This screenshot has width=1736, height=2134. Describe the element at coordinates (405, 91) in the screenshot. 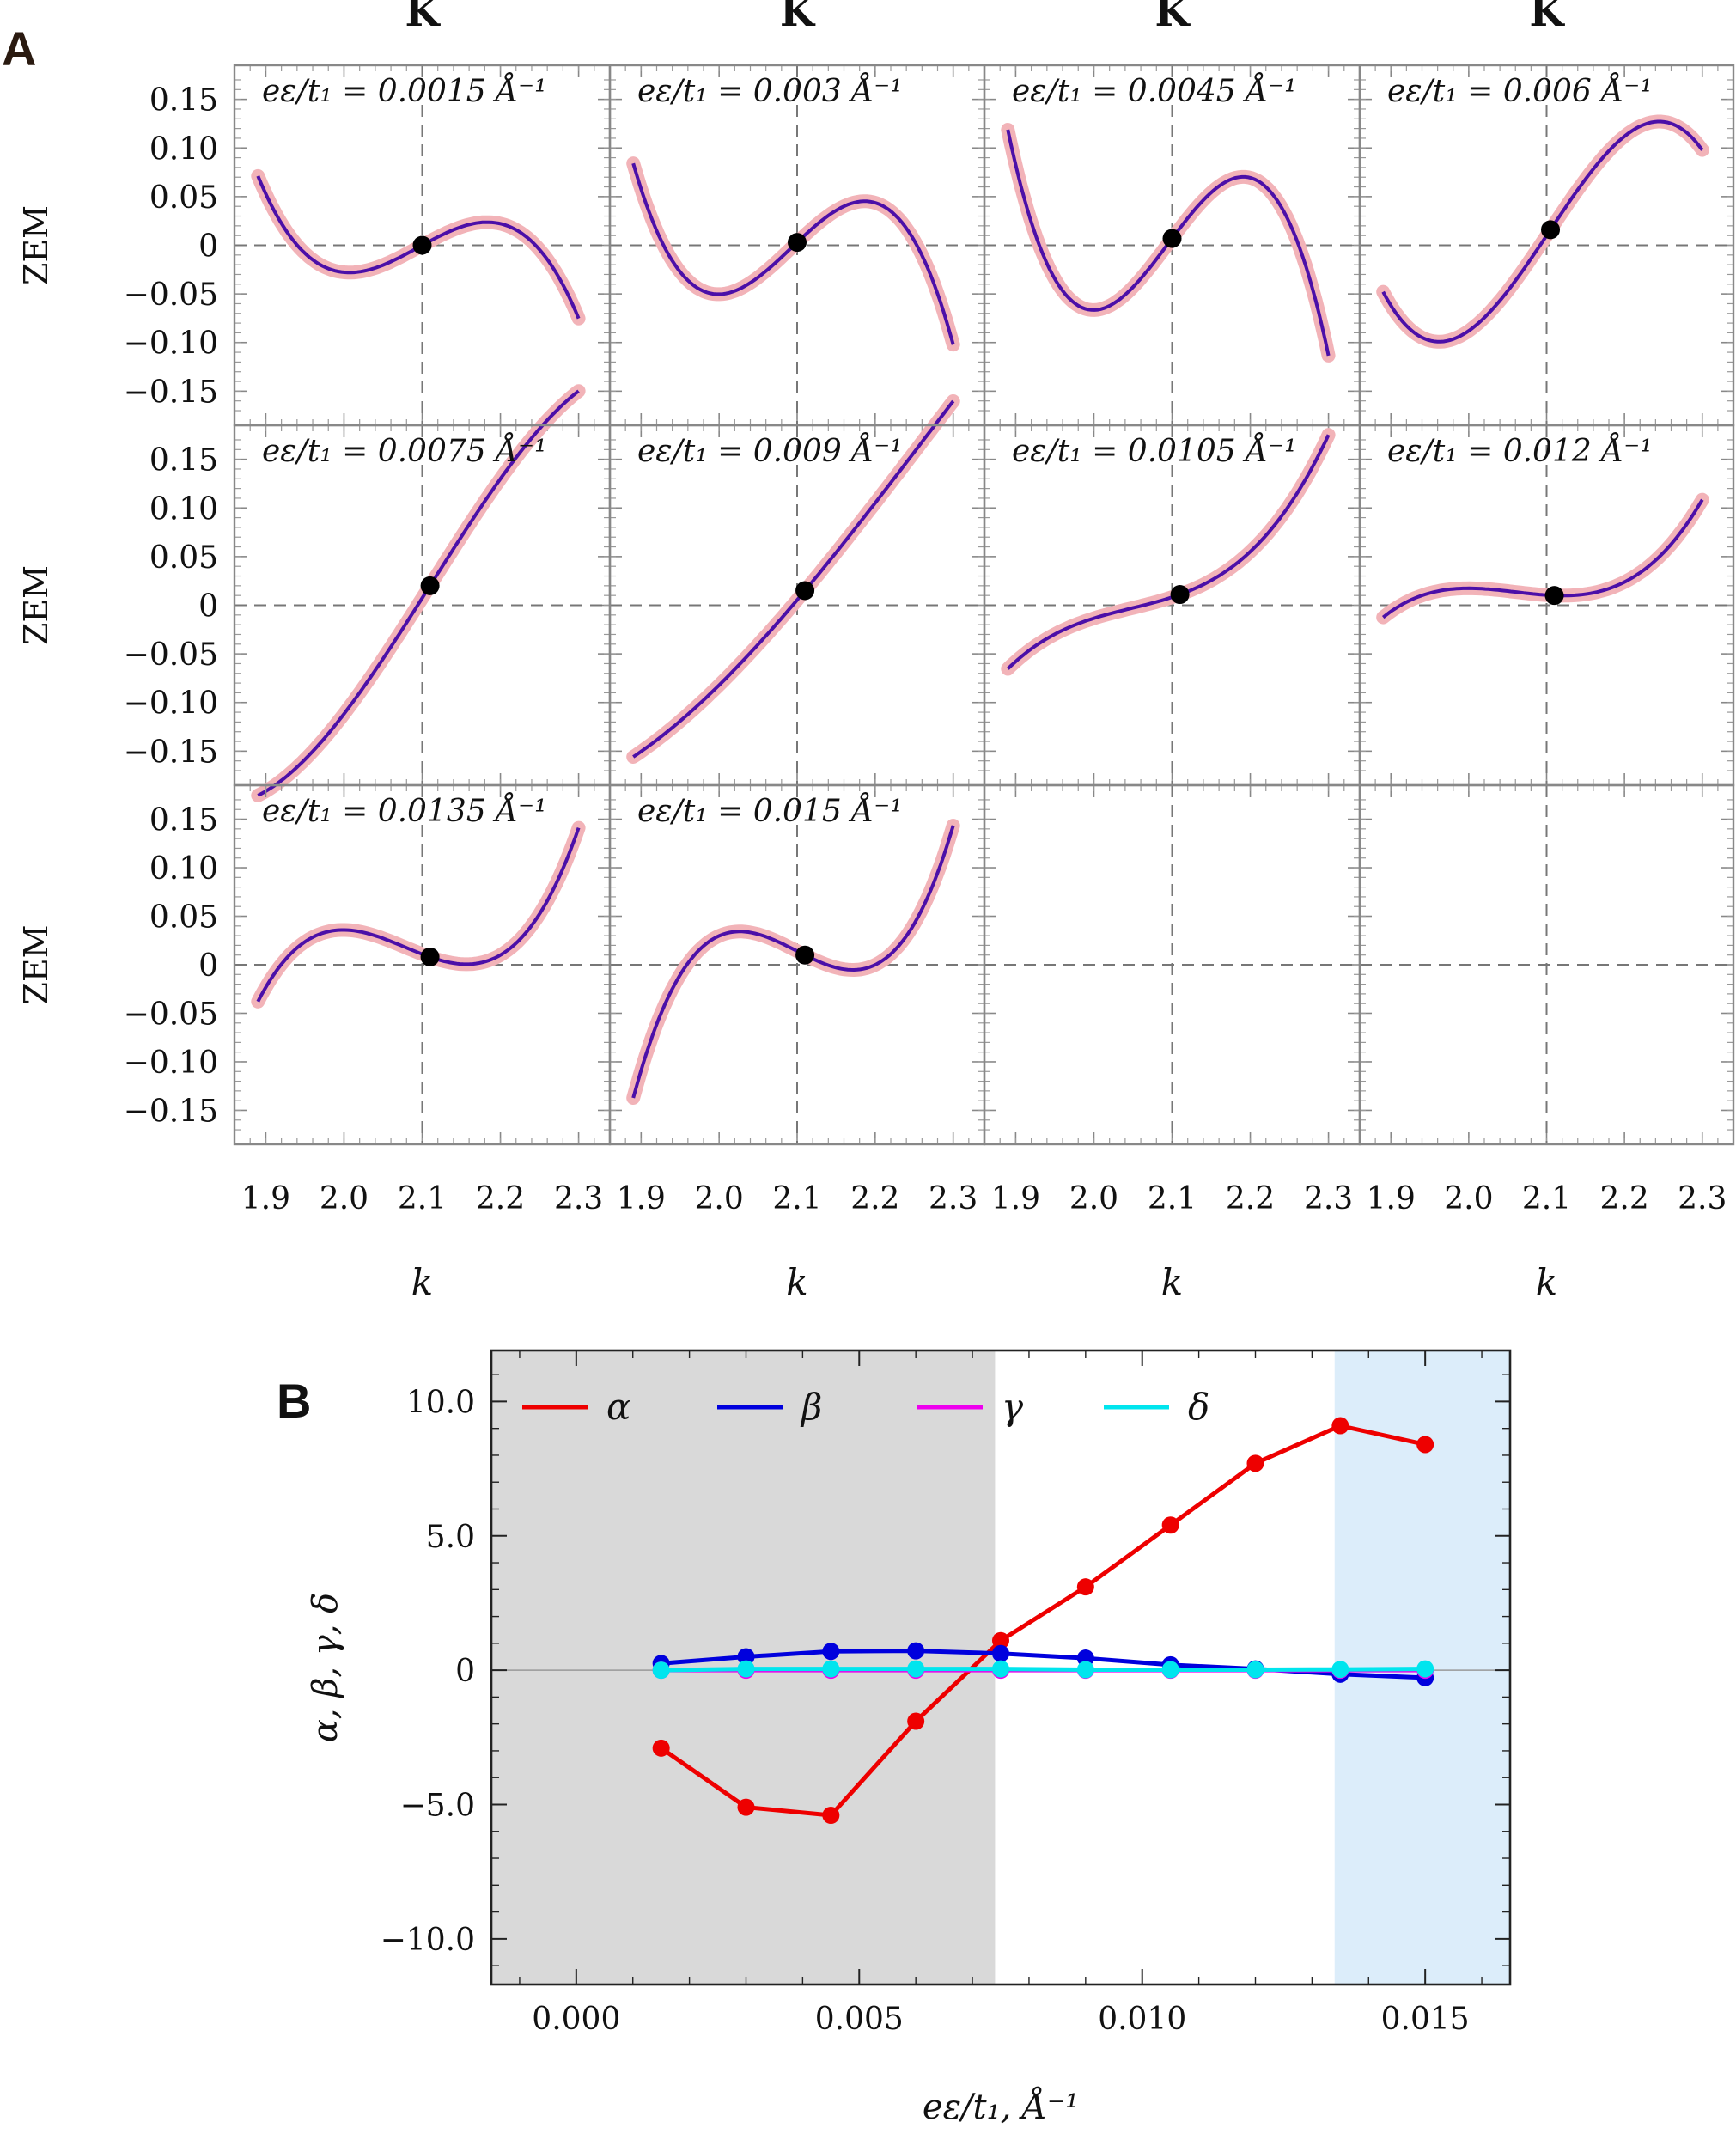

I see `panel-field-label: eε/t₁ = 0.0015 Å⁻¹` at that location.